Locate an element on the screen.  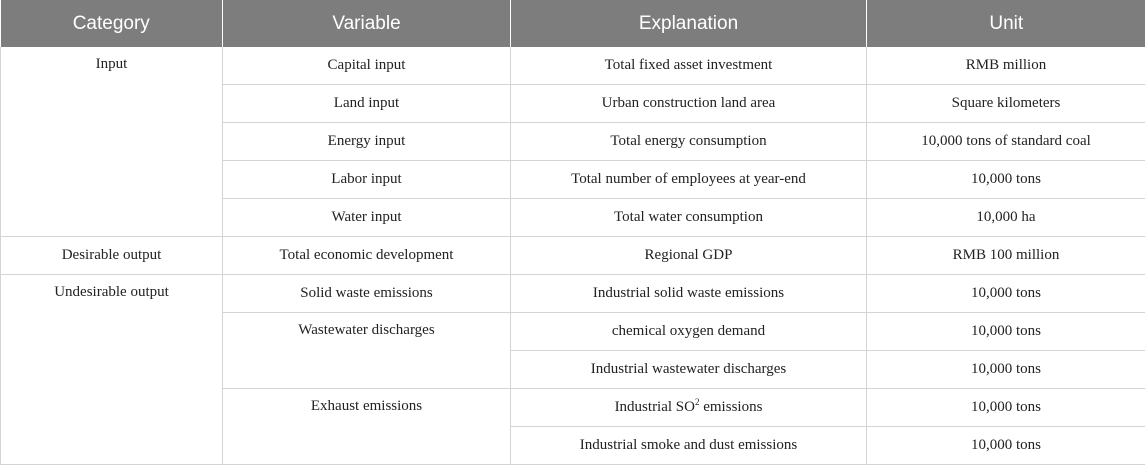
variable-cell-exhaust: Exhaust emissions is located at coordinates (366, 426).